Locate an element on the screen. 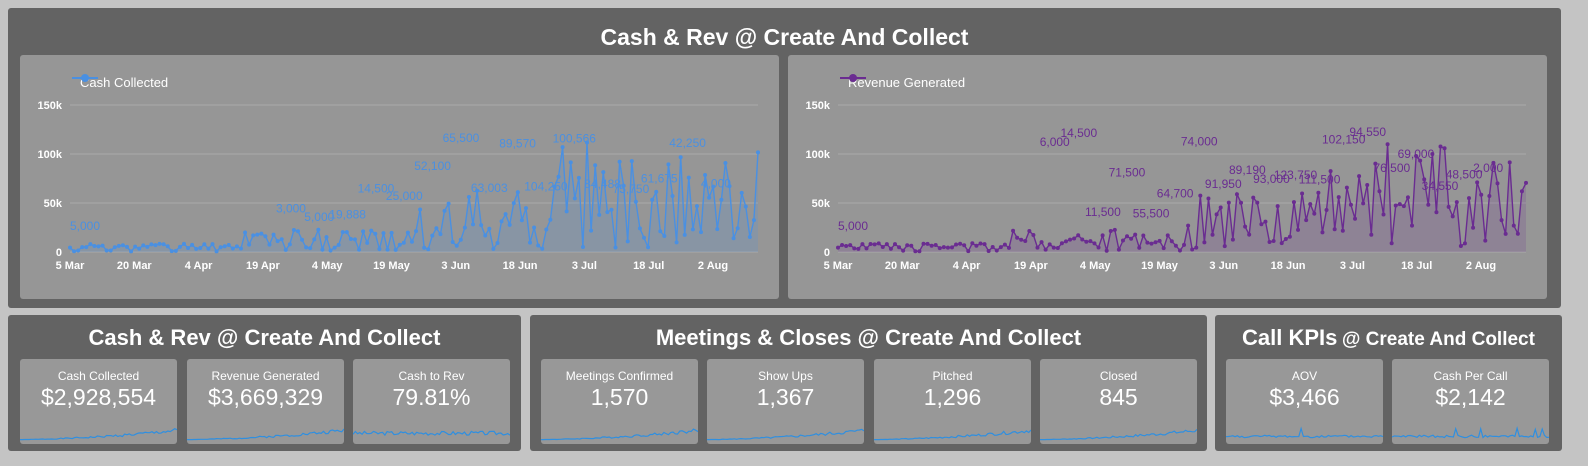 Image resolution: width=1588 pixels, height=466 pixels. x-tick-label: 3 Jun is located at coordinates (1223, 266).